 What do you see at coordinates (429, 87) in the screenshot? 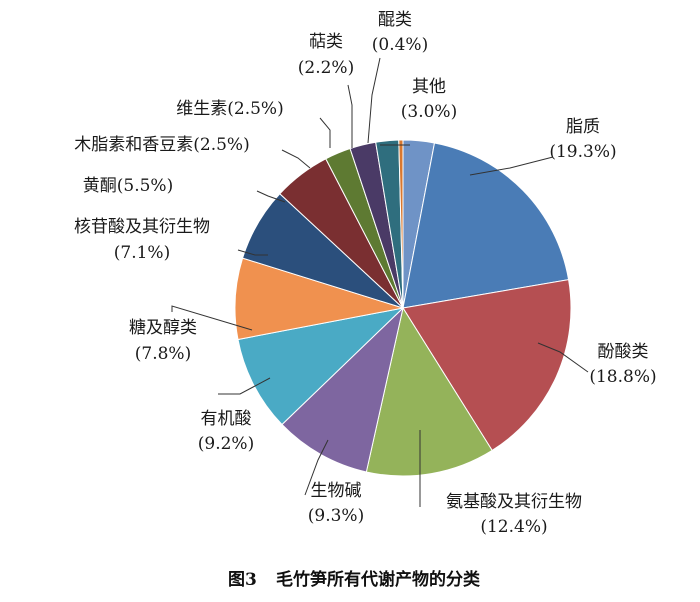
I see `slice-name-1: 其他` at bounding box center [429, 87].